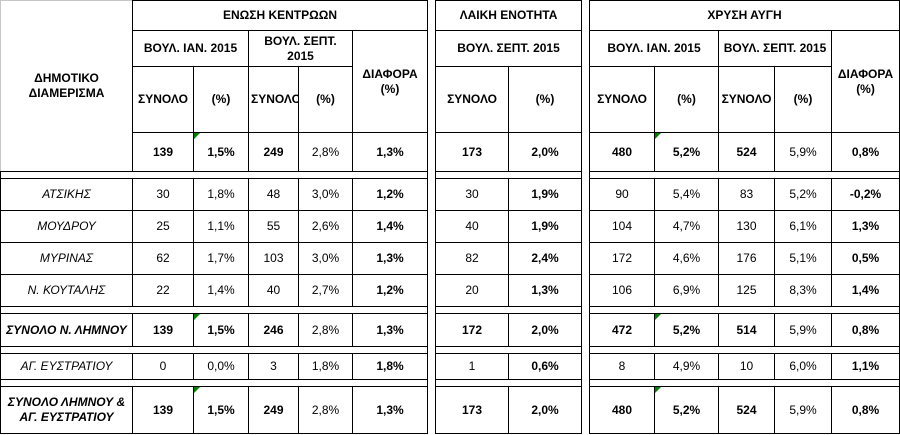 The height and width of the screenshot is (435, 900). Describe the element at coordinates (747, 366) in the screenshot. I see `cell: 10` at that location.